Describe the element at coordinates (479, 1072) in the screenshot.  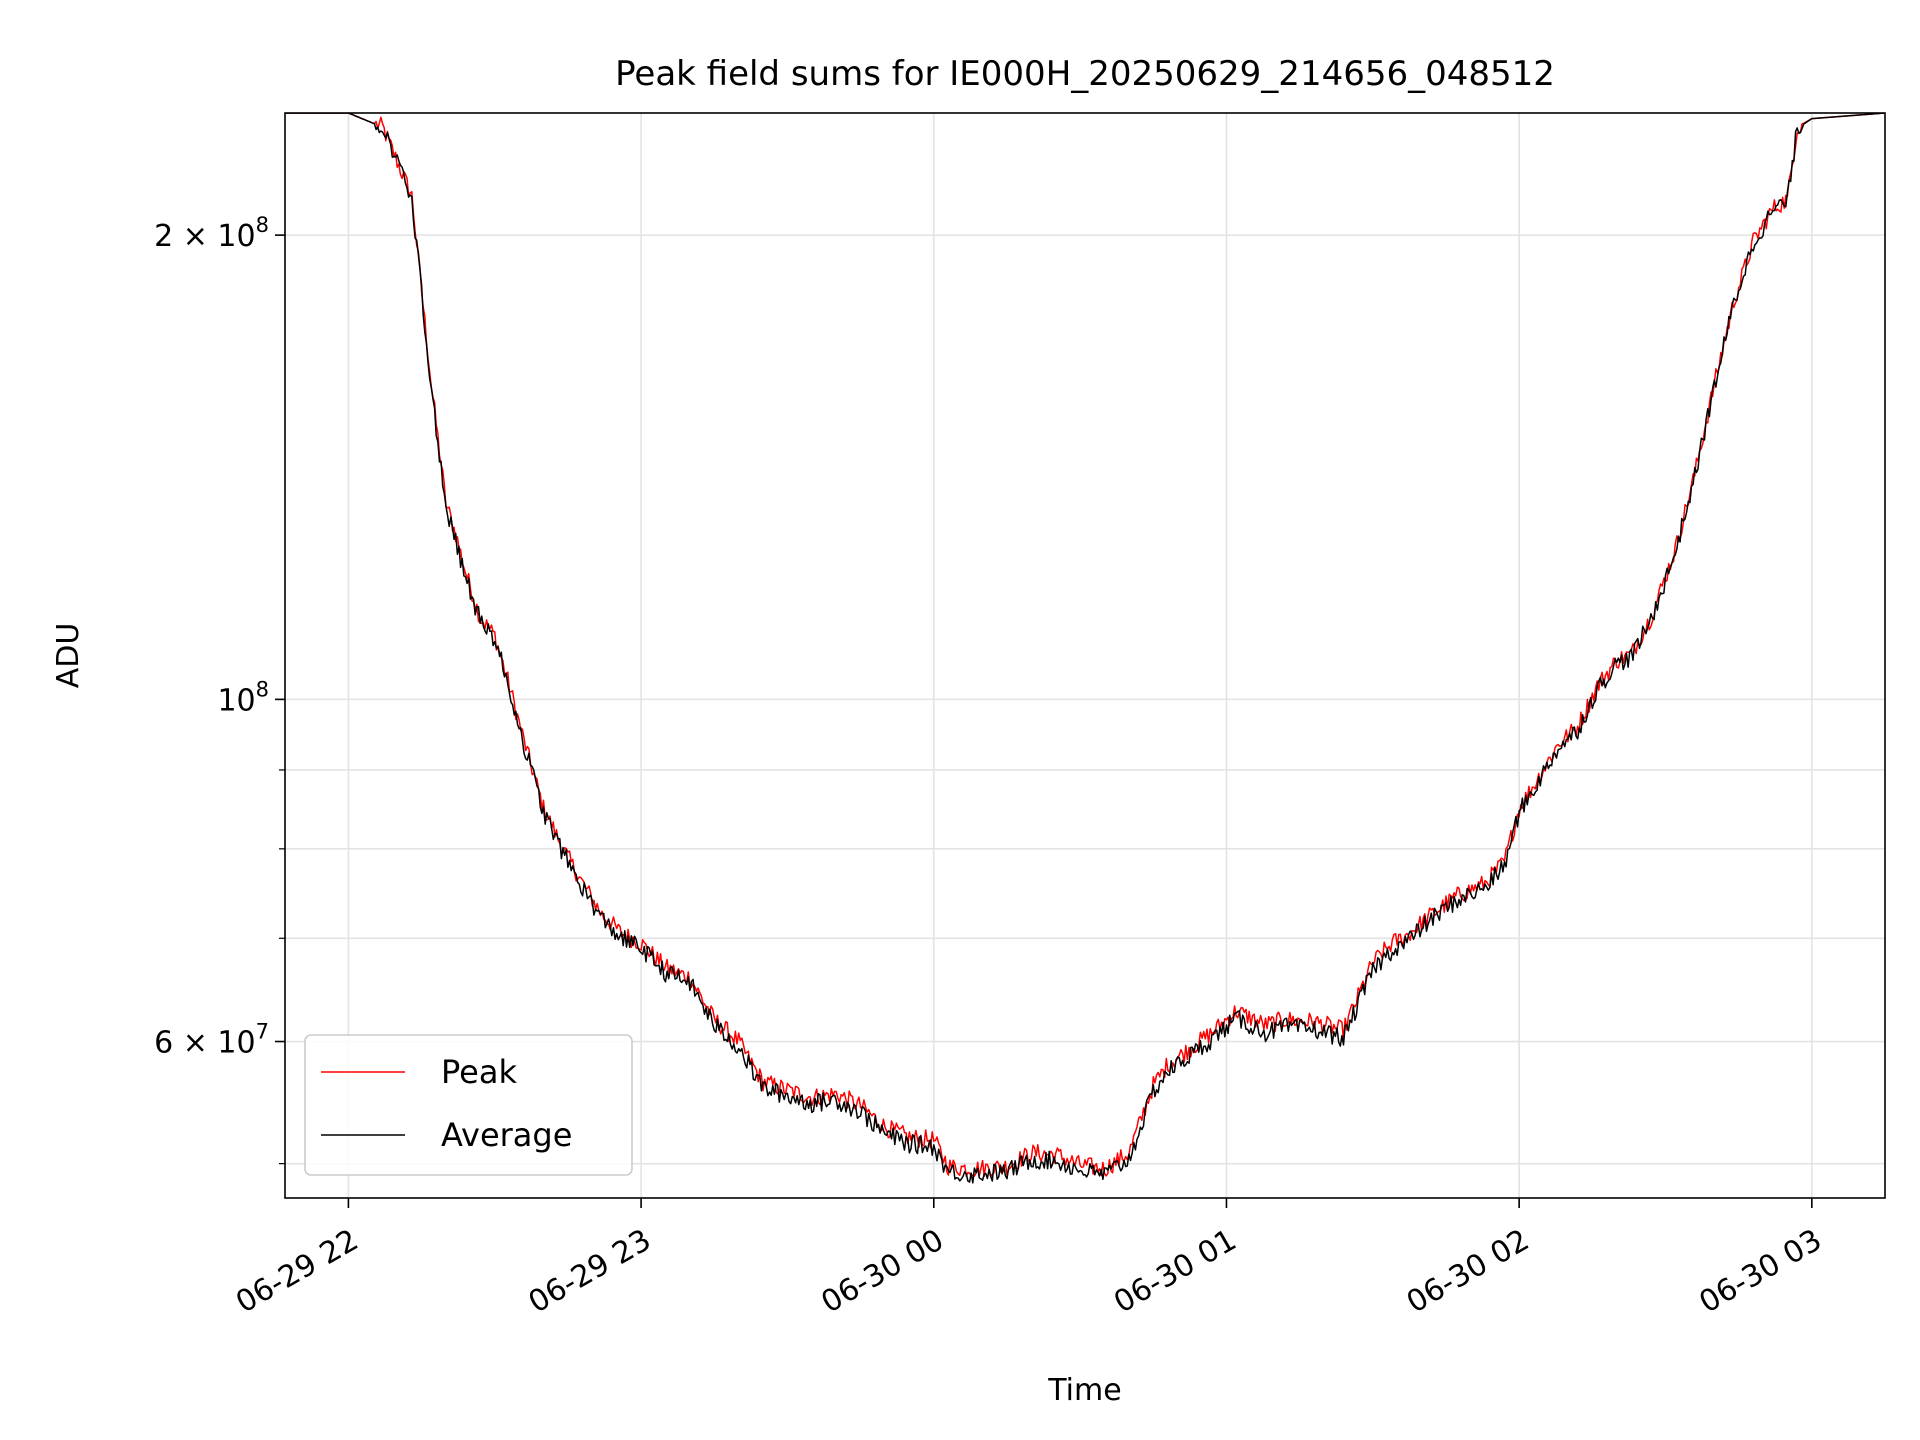
I see `legend-label-peak: Peak` at that location.